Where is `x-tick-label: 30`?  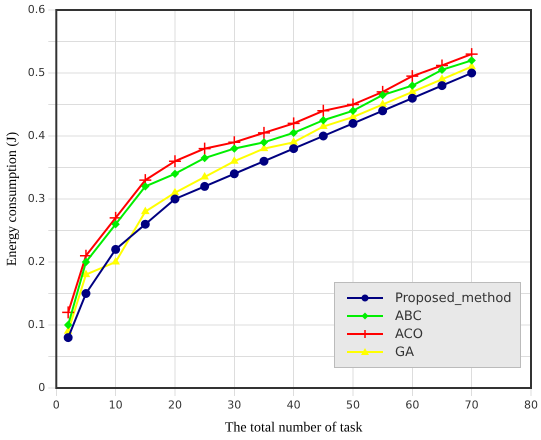
x-tick-label: 30 is located at coordinates (234, 405).